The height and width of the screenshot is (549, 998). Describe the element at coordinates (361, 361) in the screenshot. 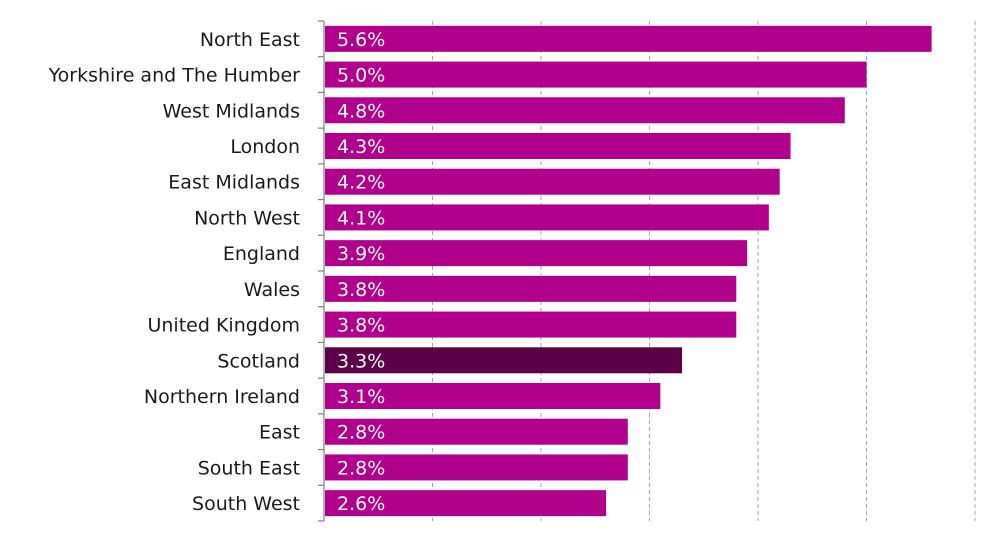

I see `value-label: 3.3%` at that location.